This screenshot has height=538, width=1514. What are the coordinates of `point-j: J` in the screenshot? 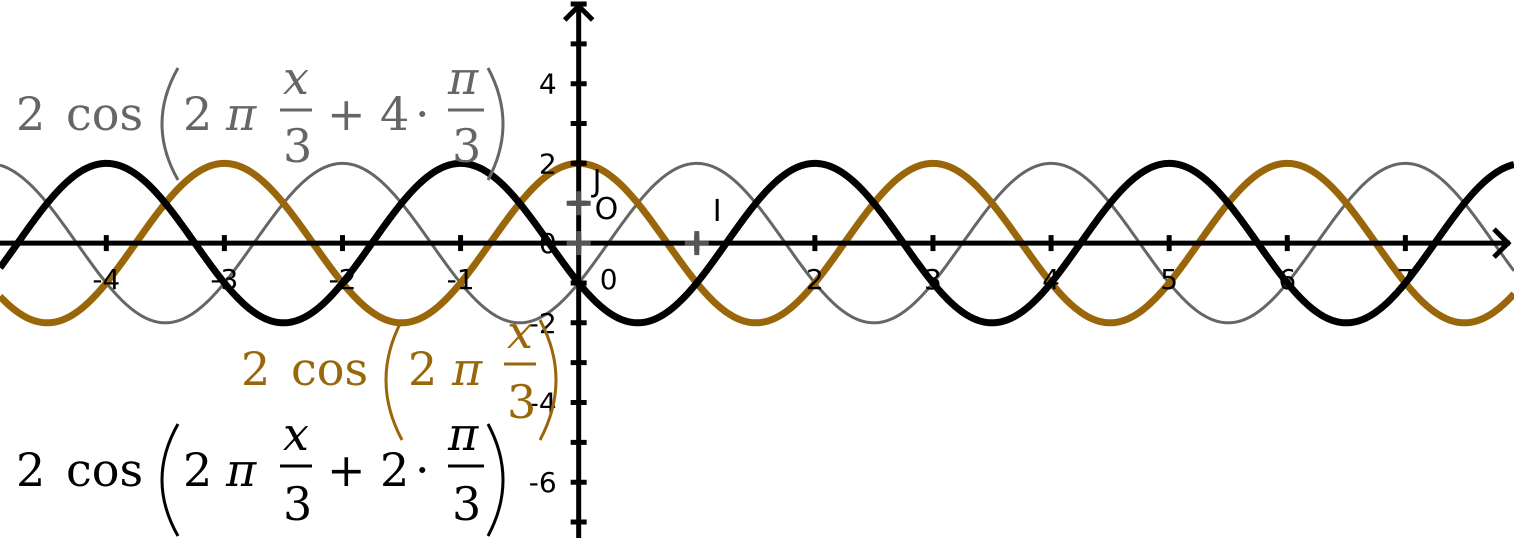 It's located at (584, 190).